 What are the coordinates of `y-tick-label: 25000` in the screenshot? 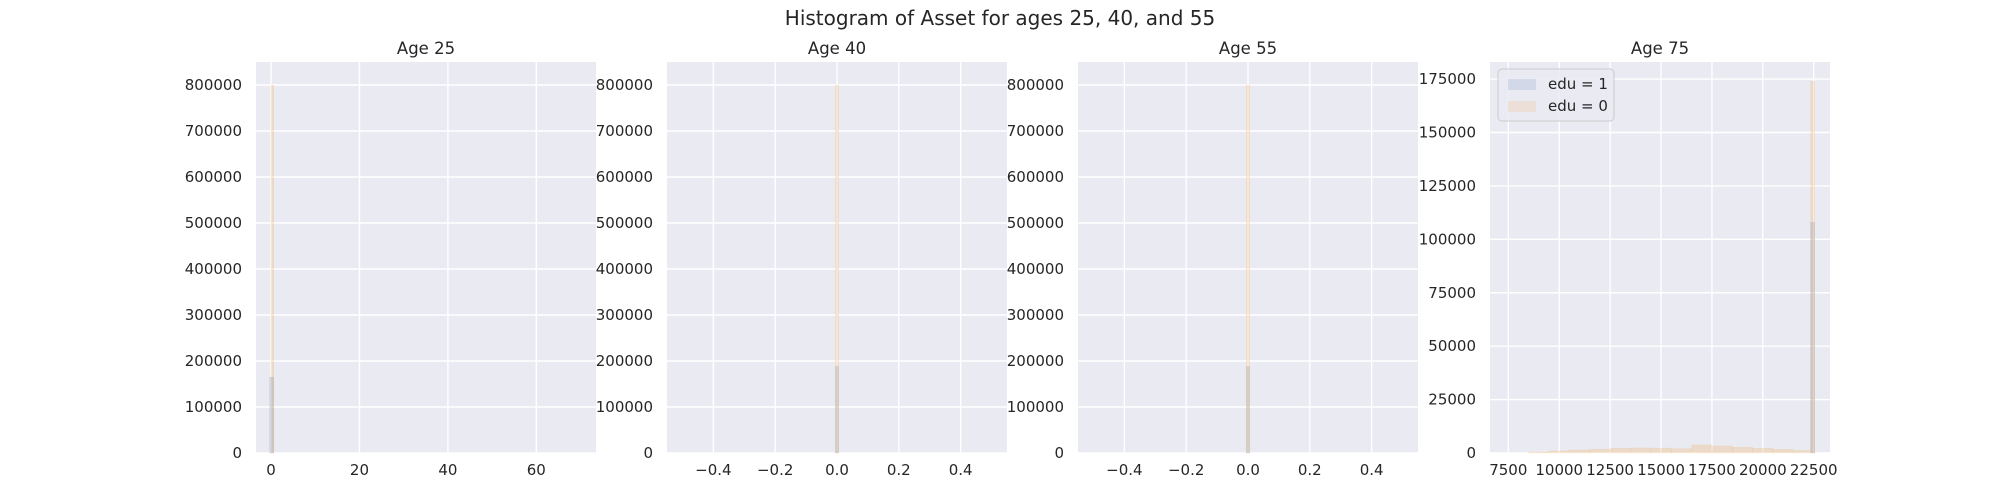 It's located at (1452, 400).